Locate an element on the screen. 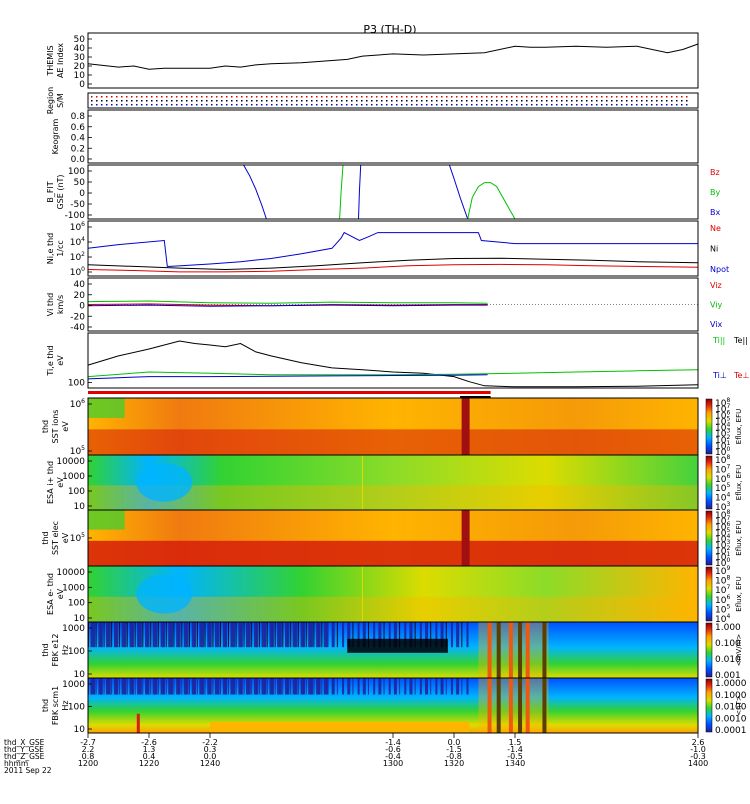  sst_ions-cb-tick-1: 10⁷ is located at coordinates (722, 409).